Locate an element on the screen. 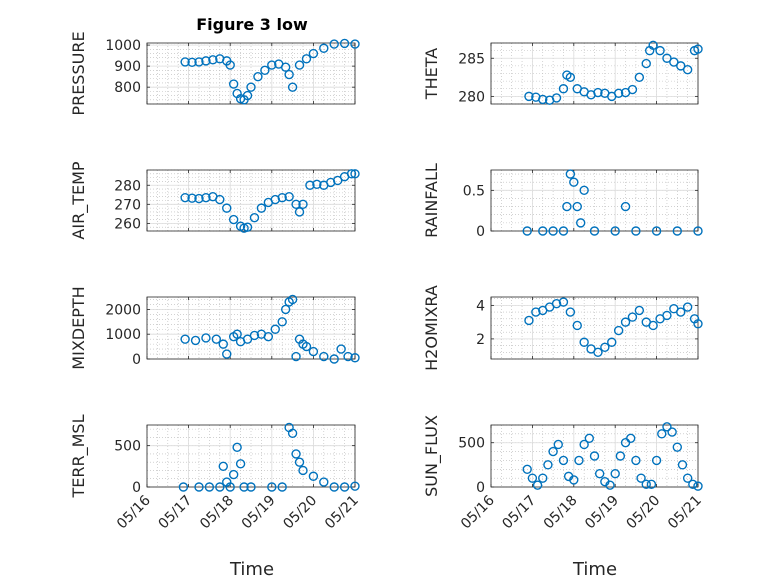 This screenshot has height=583, width=778. y-axis-label: AIR_TEMP is located at coordinates (79, 200).